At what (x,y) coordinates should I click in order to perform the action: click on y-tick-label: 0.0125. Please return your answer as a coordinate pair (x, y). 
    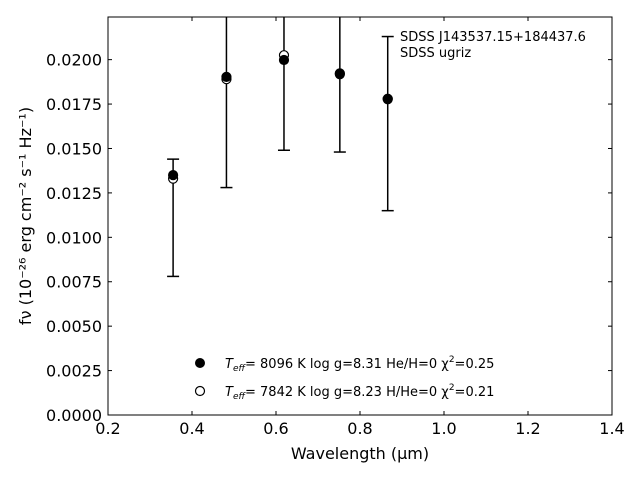
    Looking at the image, I should click on (74, 193).